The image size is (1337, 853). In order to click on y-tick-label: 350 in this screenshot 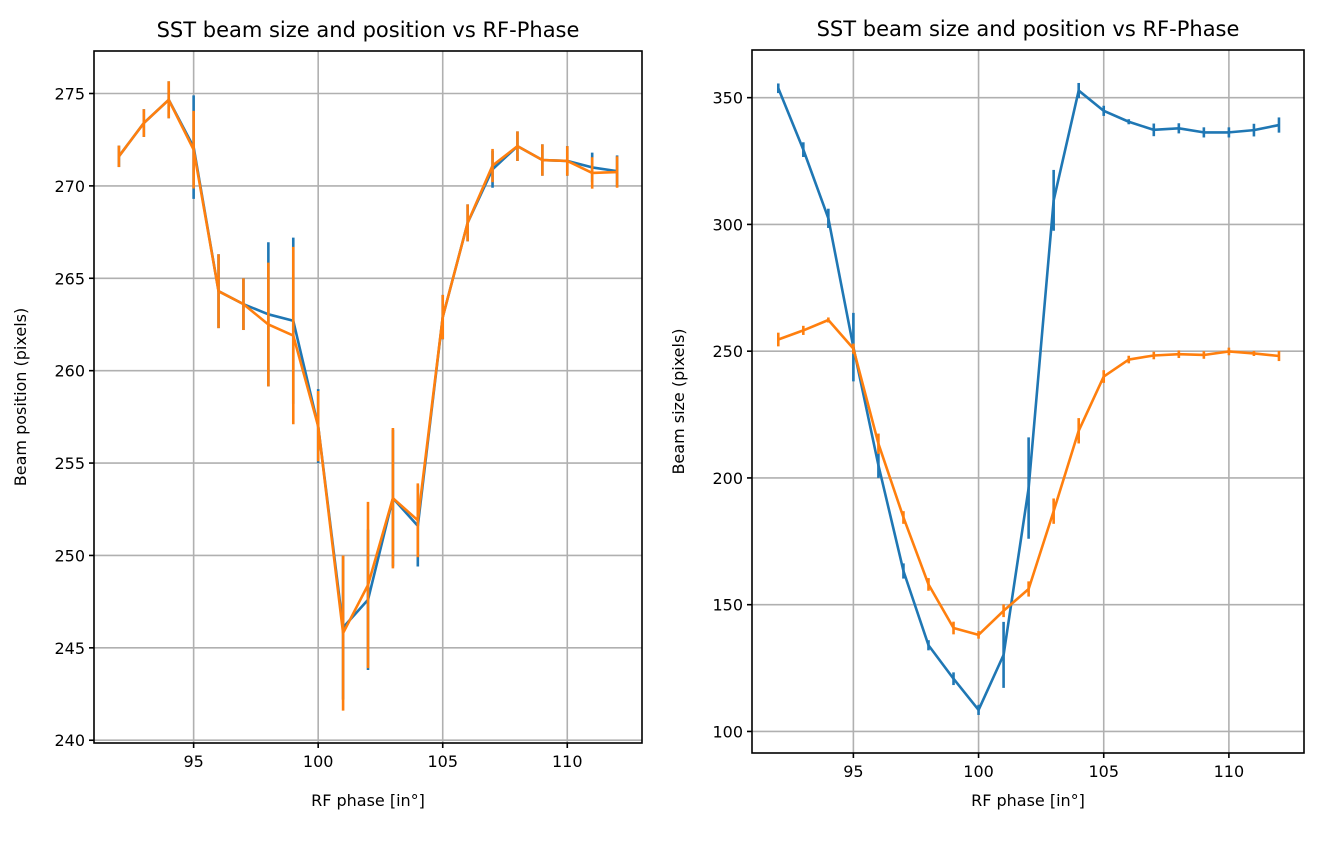, I will do `click(727, 98)`.